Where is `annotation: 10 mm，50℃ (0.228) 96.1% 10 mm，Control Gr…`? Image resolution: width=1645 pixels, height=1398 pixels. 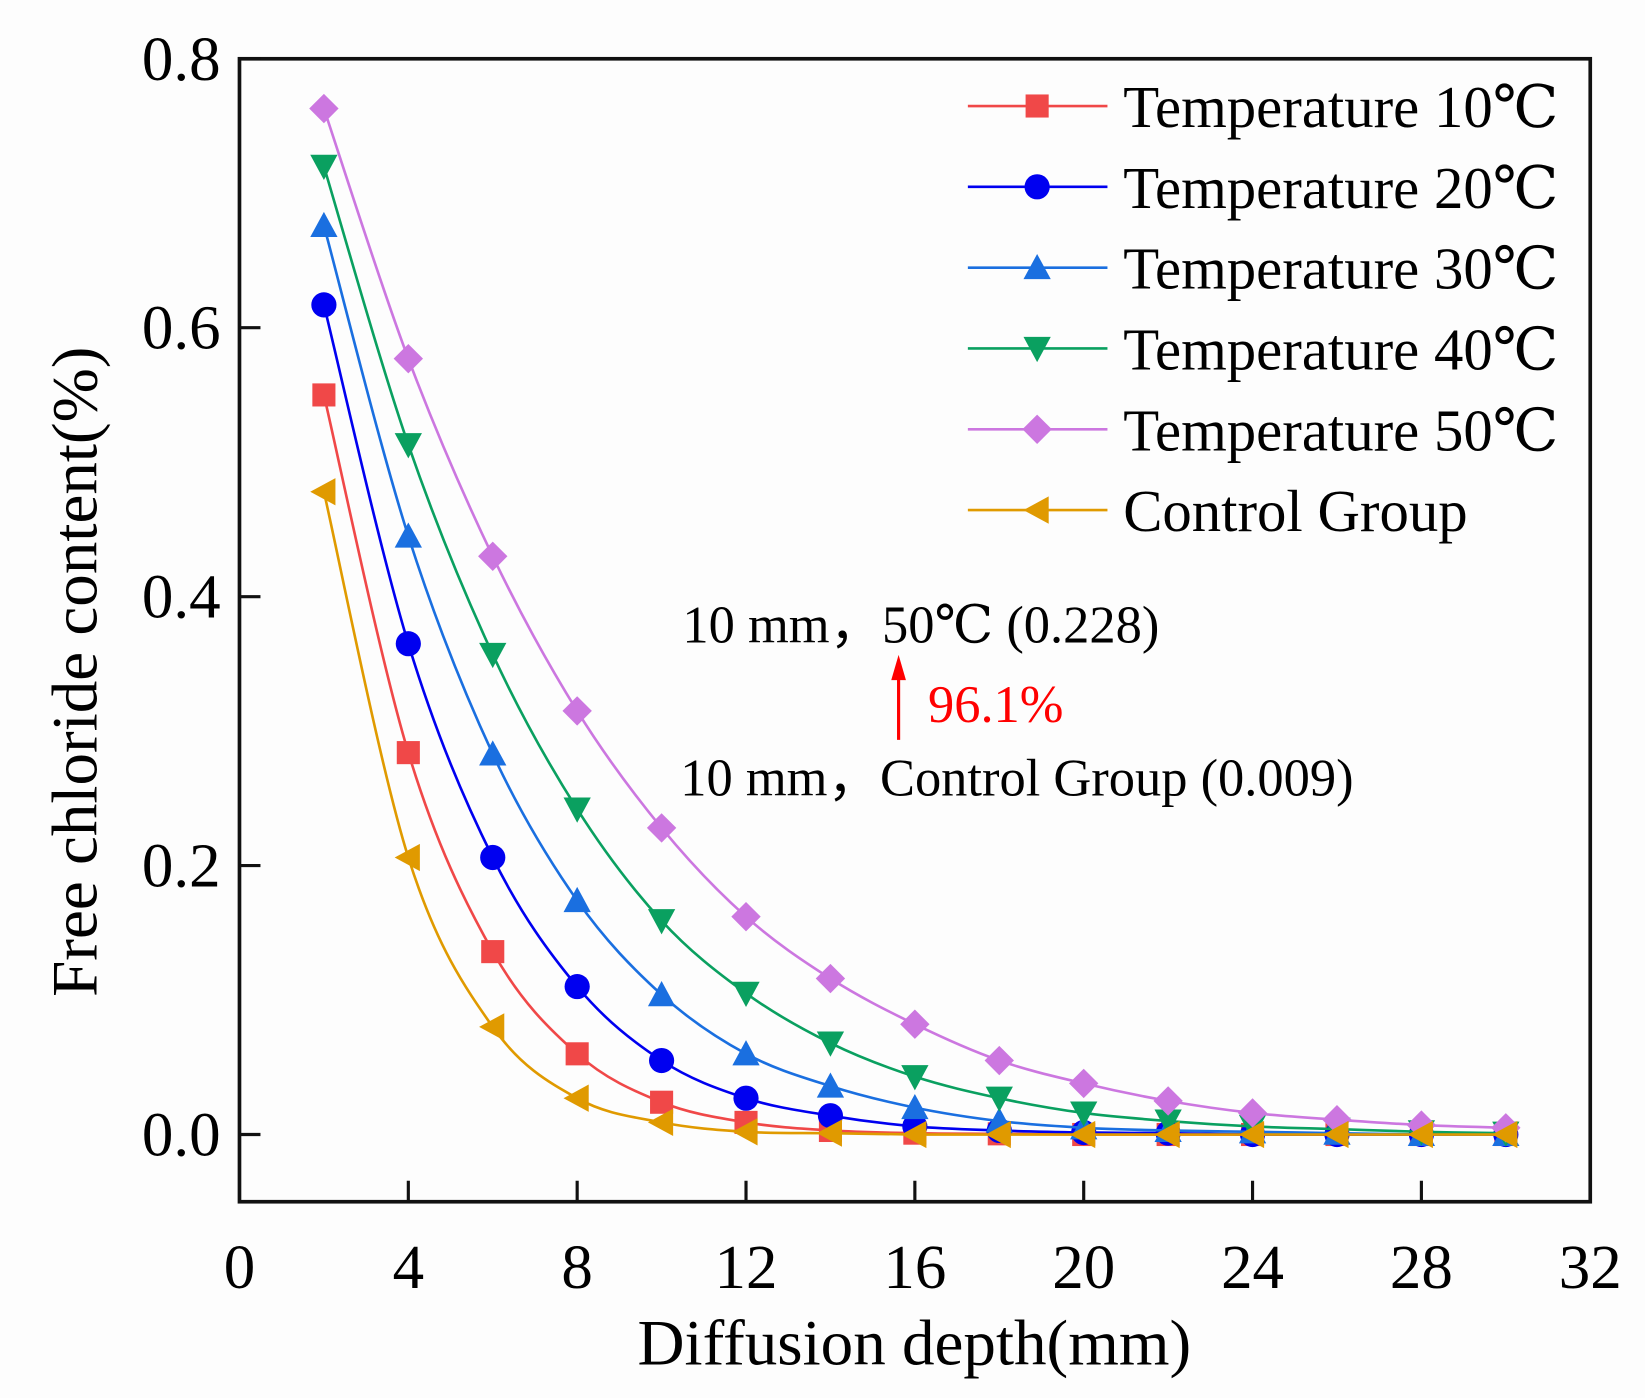
annotation: 10 mm，50℃ (0.228) 96.1% 10 mm，Control Gr… is located at coordinates (1016, 701).